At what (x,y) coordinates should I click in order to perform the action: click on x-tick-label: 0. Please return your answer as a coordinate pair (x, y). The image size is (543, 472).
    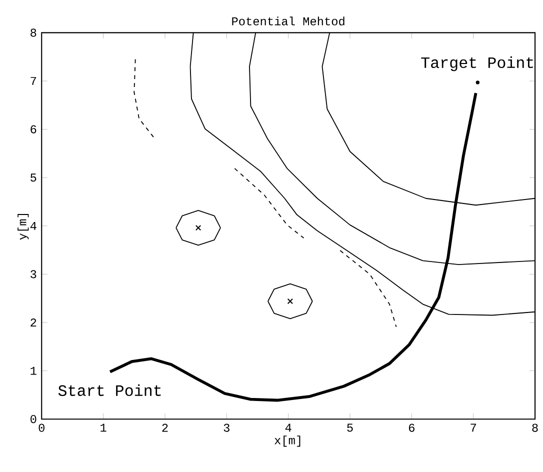
    Looking at the image, I should click on (41, 428).